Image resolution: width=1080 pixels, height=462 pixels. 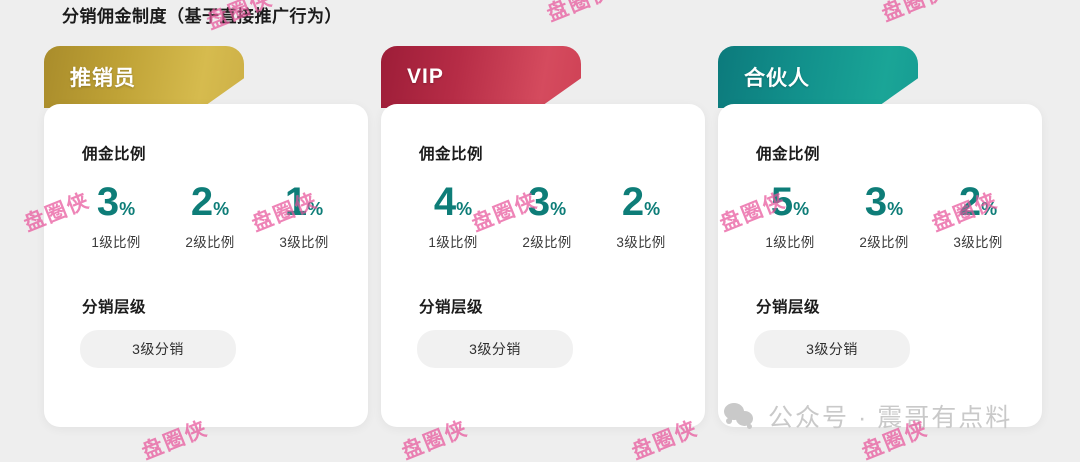 I want to click on wechat-account-credit: 公众号 · 震哥有点料, so click(x=868, y=416).